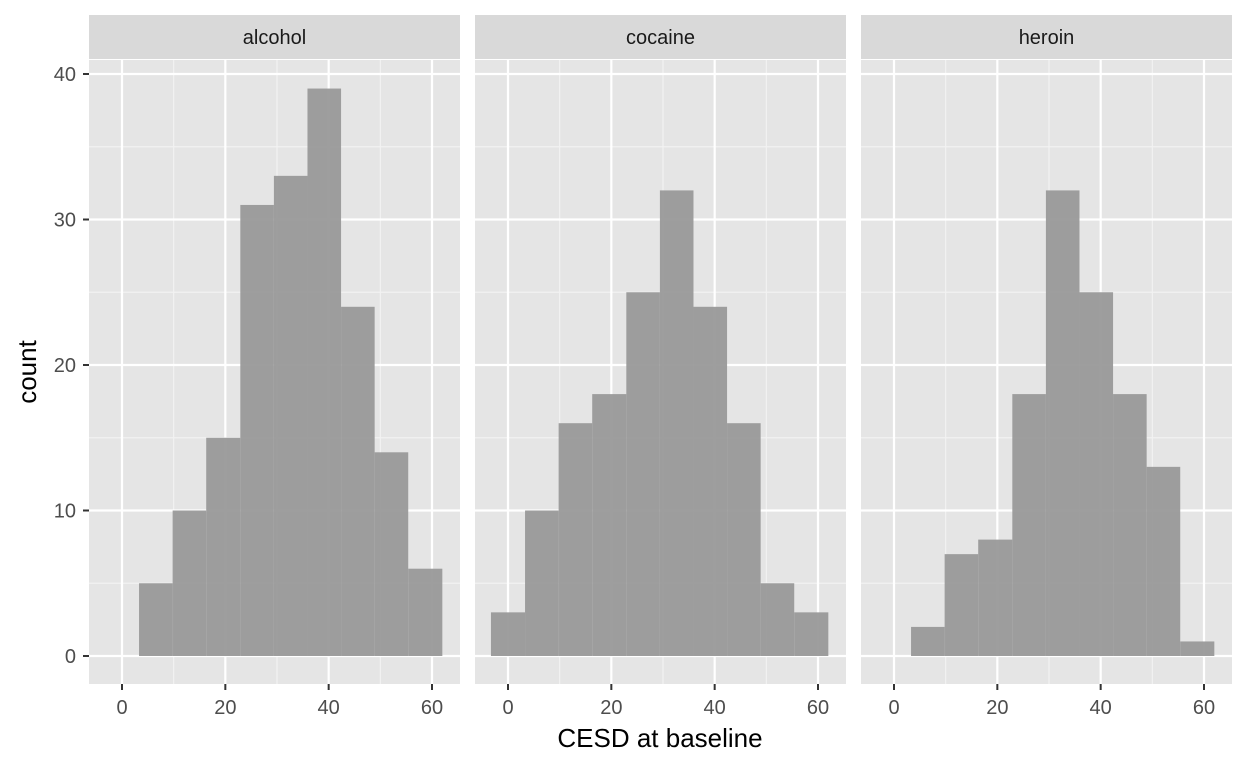 The image size is (1248, 768). What do you see at coordinates (65, 221) in the screenshot?
I see `y-tick-label: 30` at bounding box center [65, 221].